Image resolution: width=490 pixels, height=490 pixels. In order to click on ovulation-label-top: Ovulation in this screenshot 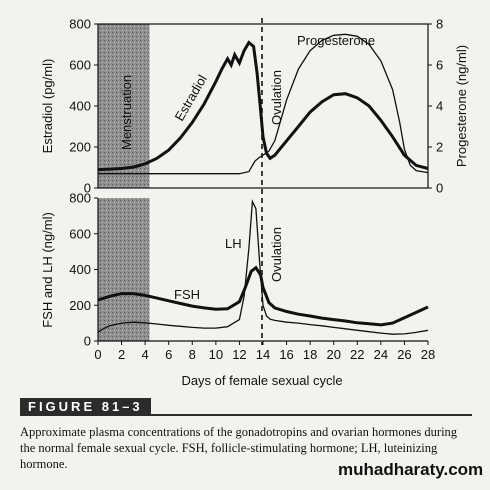, I will do `click(276, 97)`.